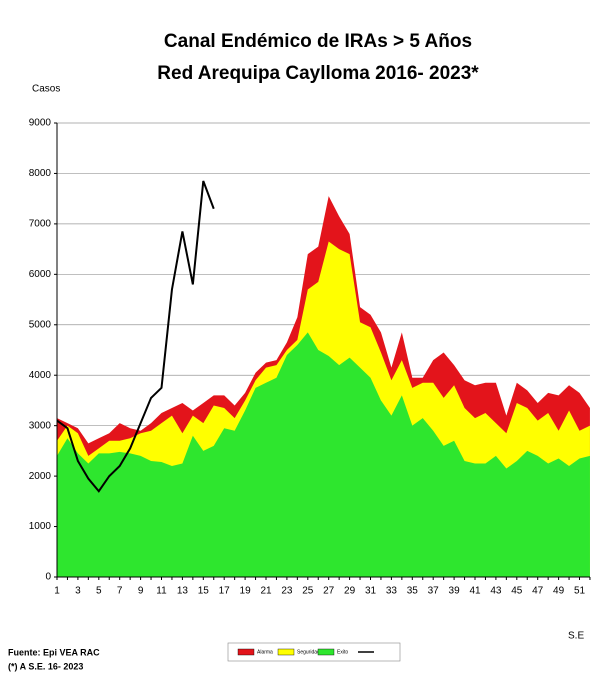  What do you see at coordinates (40, 324) in the screenshot?
I see `y-tick-label: 5000` at bounding box center [40, 324].